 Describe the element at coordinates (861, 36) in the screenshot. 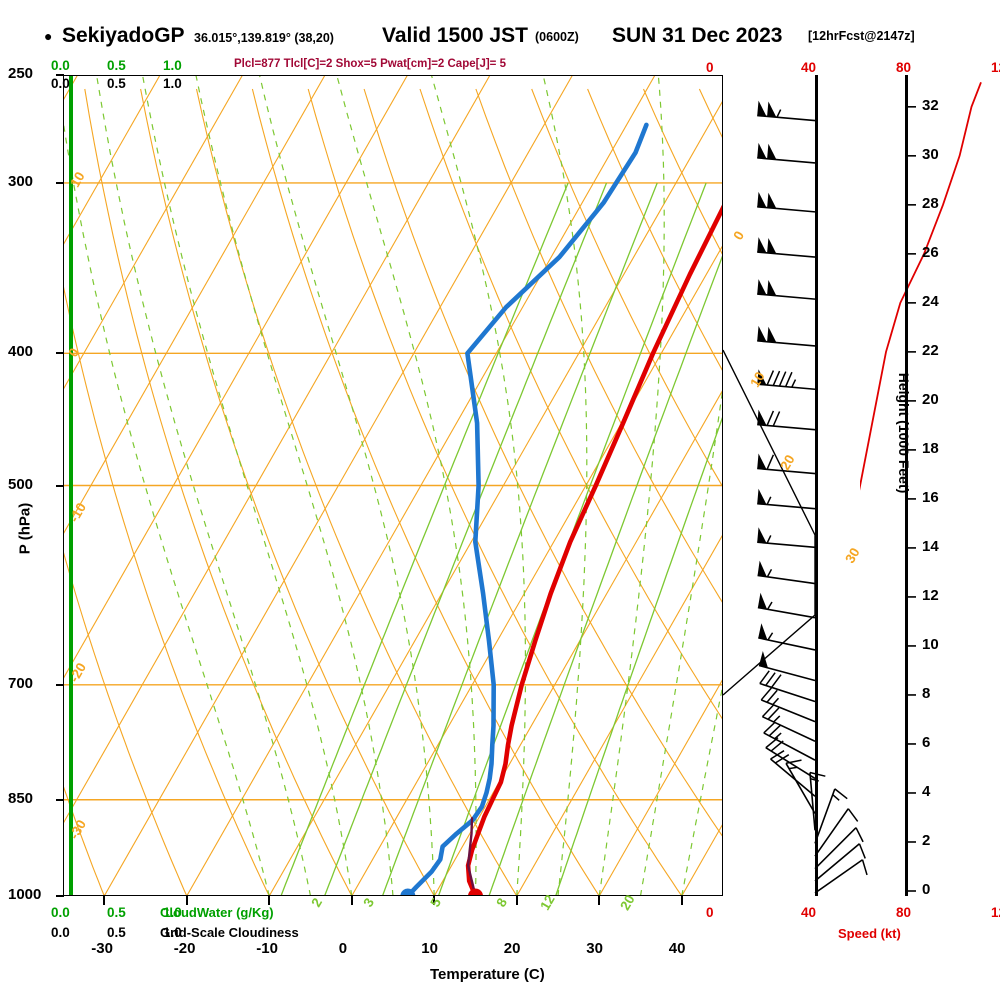

I see `forecast-stamp: [12hrFcst@2147z]` at that location.